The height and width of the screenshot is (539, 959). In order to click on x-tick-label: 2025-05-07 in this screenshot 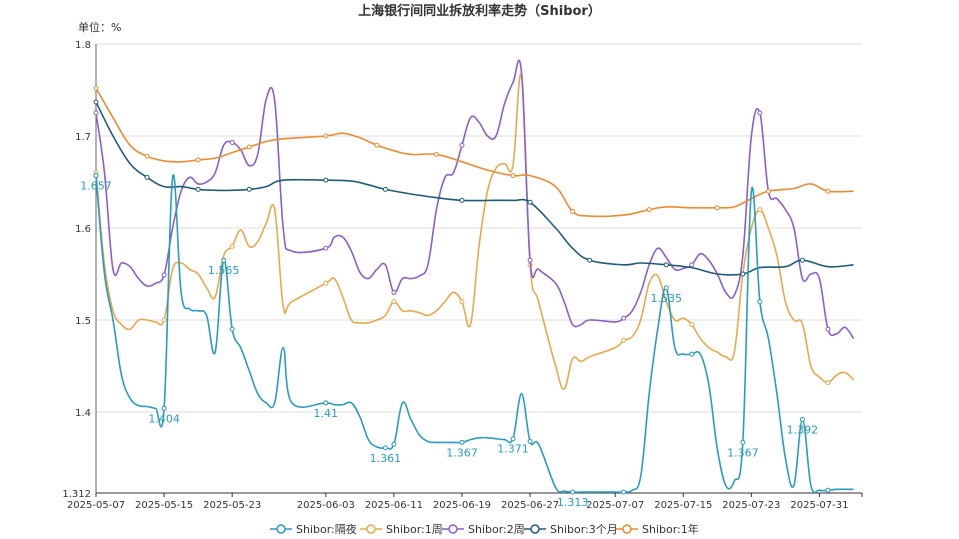, I will do `click(96, 505)`.